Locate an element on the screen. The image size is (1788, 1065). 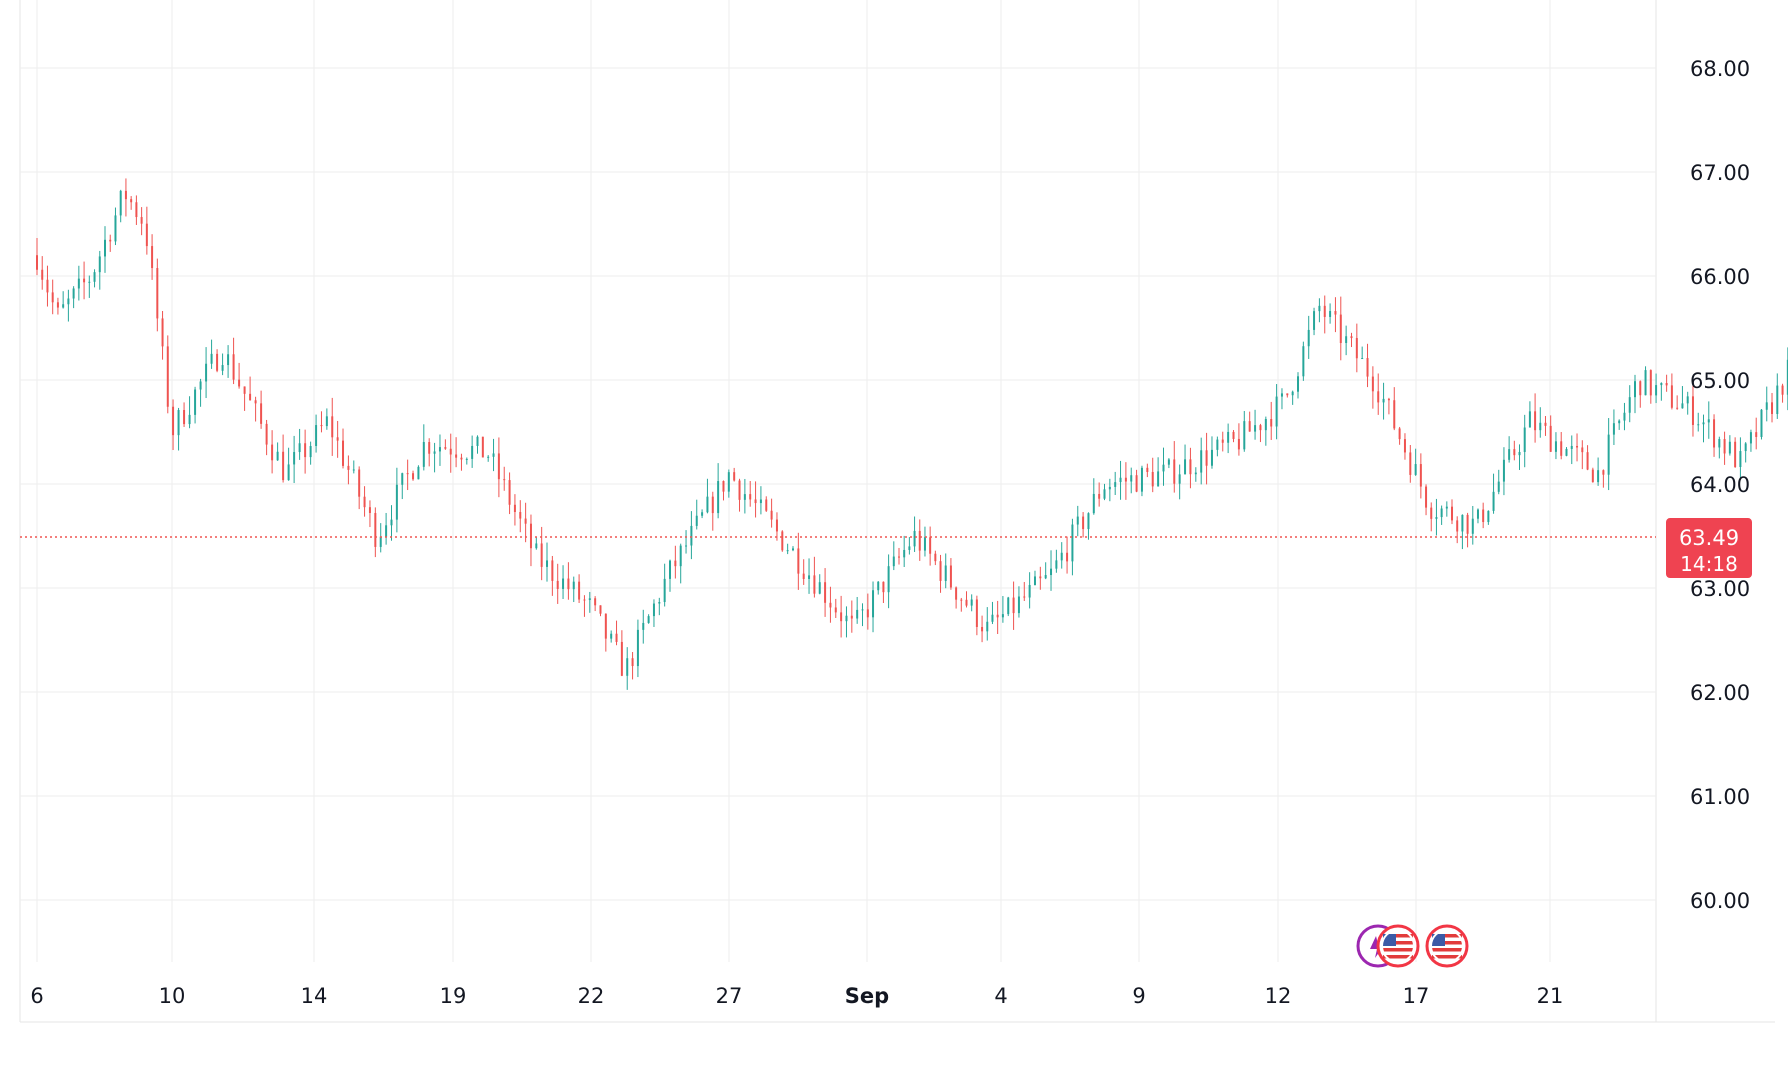
flag-canton is located at coordinates (1389, 940).